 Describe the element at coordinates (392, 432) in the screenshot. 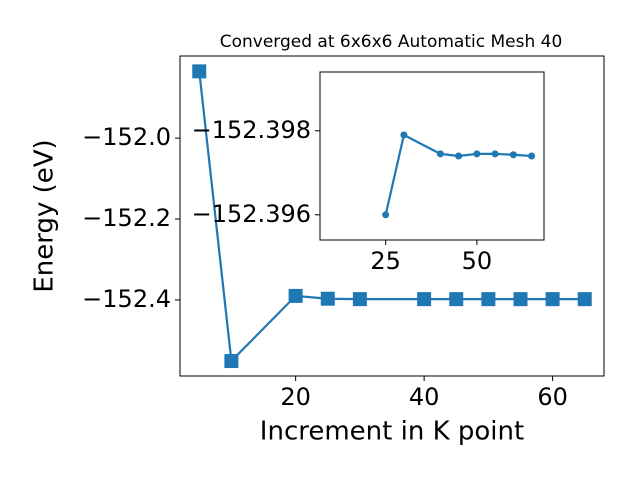

I see `x-axis-label: Increment in K point` at that location.